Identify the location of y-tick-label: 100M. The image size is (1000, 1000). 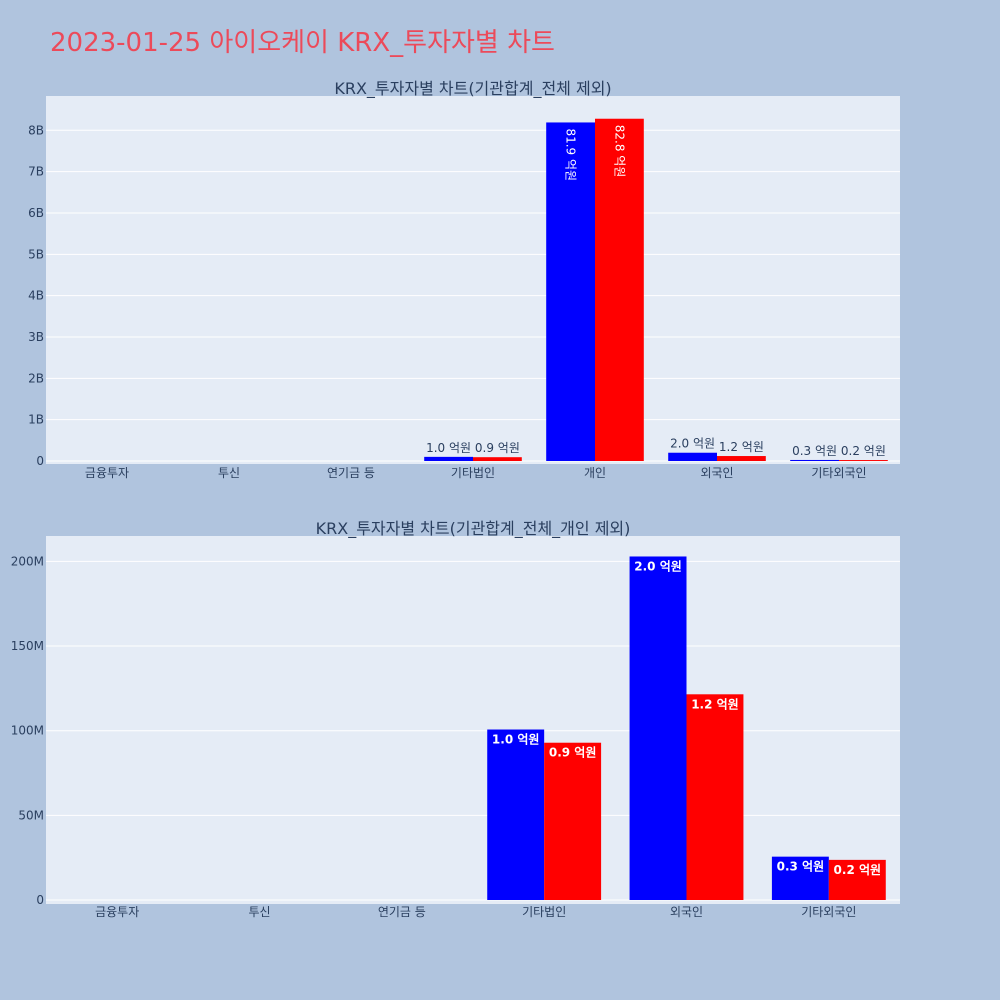
(27, 731).